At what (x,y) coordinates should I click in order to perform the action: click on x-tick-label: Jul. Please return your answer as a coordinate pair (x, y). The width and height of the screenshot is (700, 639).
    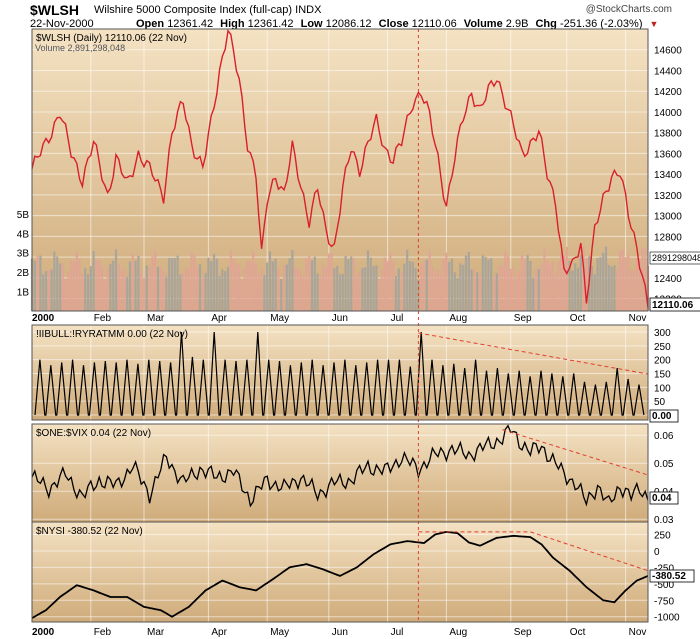
    Looking at the image, I should click on (397, 632).